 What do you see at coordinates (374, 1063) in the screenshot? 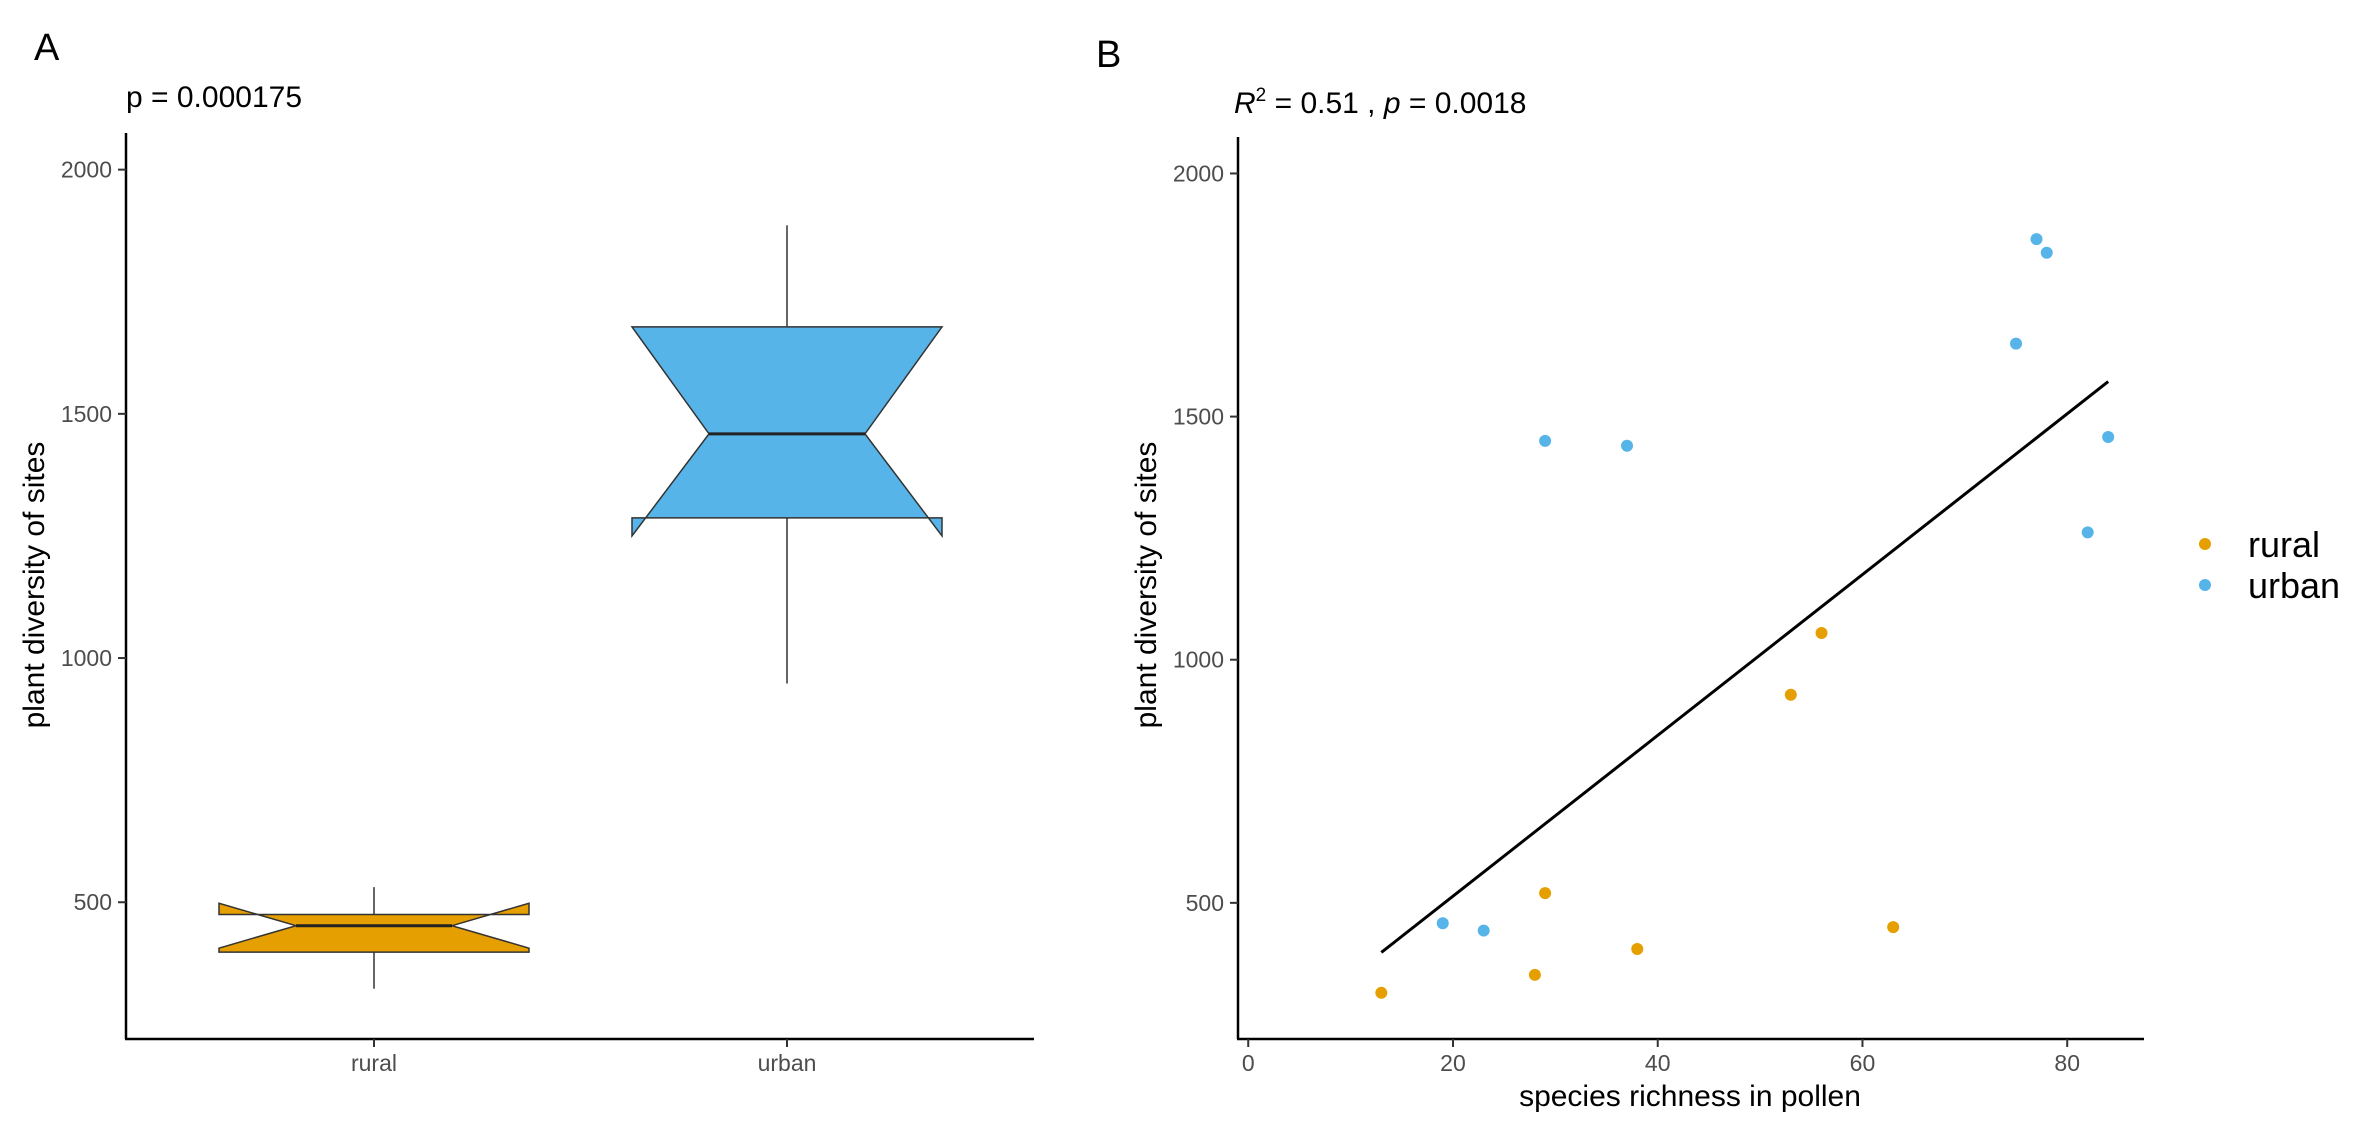
I see `x-tick-label: rural` at bounding box center [374, 1063].